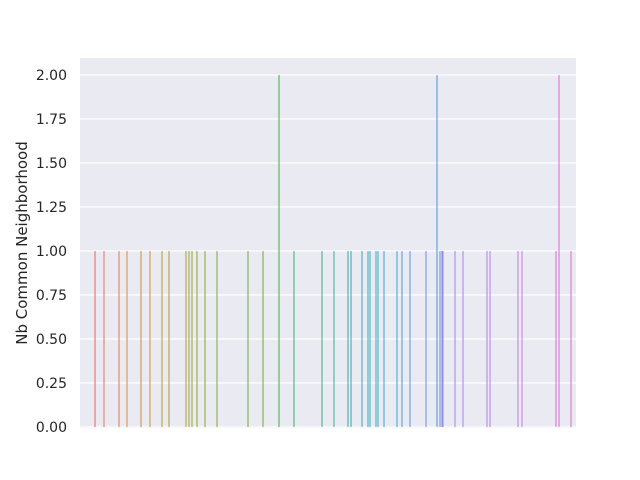  What do you see at coordinates (51, 208) in the screenshot?
I see `y-tick-label: 1.25` at bounding box center [51, 208].